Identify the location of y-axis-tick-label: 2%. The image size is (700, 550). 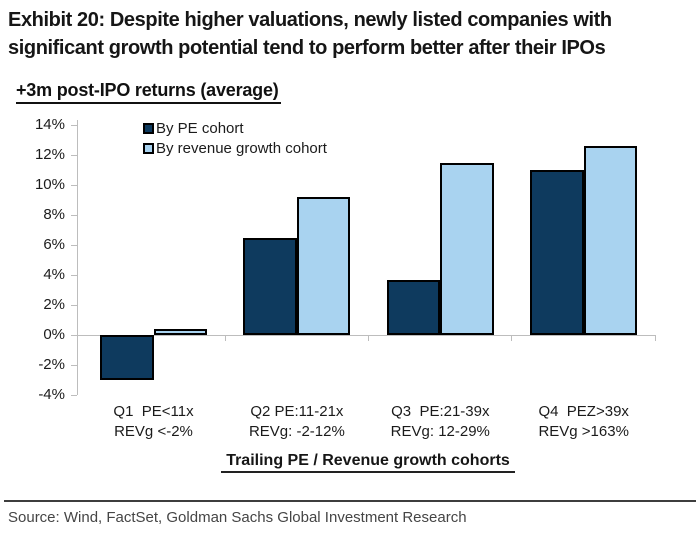
(54, 304).